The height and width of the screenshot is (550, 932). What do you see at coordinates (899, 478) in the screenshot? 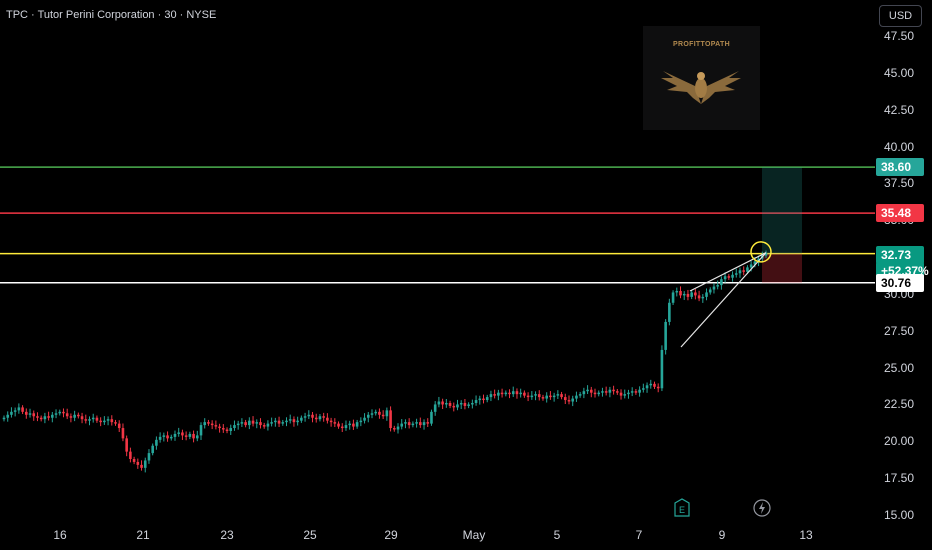
I see `y-tick-label: 17.50` at bounding box center [899, 478].